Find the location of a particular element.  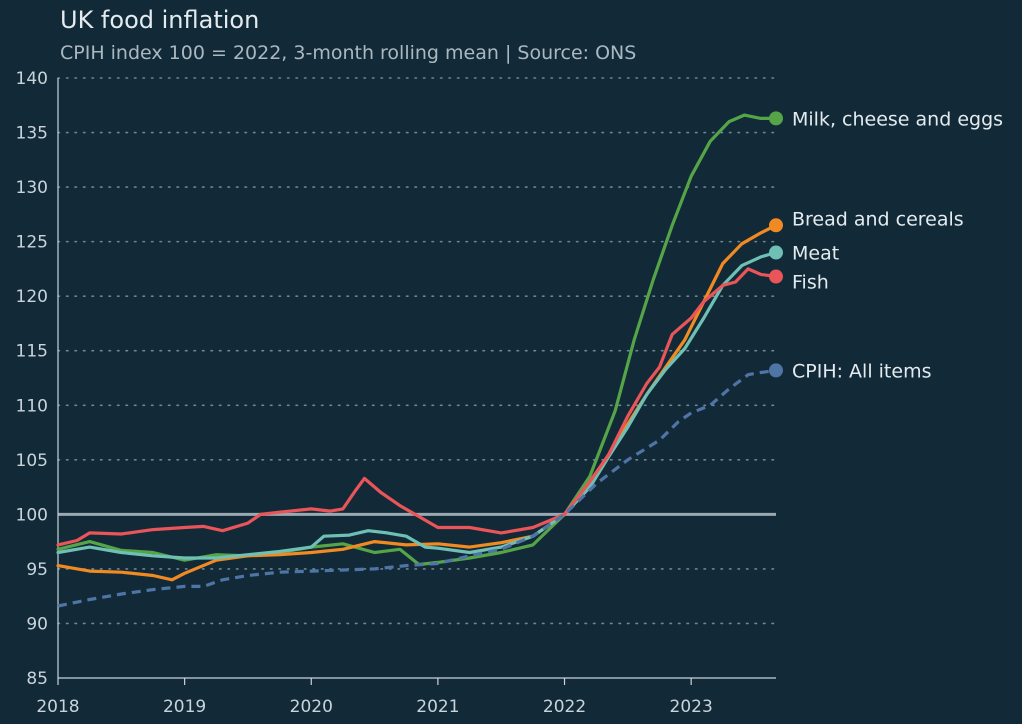

y-tick-label: 110 is located at coordinates (32, 406).